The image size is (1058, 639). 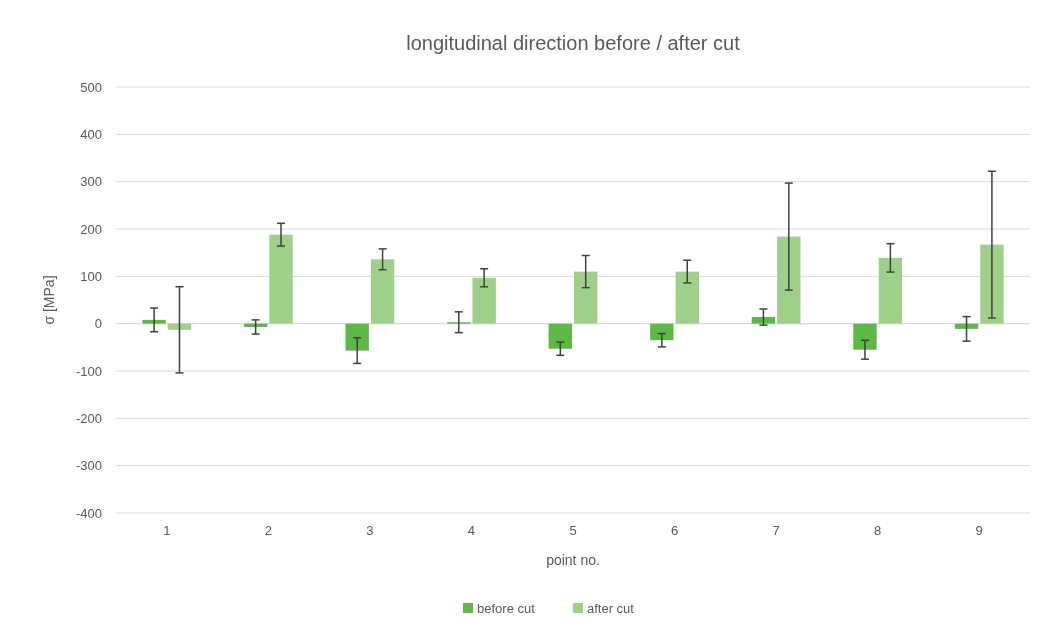 I want to click on x-tick-label: 6, so click(x=674, y=530).